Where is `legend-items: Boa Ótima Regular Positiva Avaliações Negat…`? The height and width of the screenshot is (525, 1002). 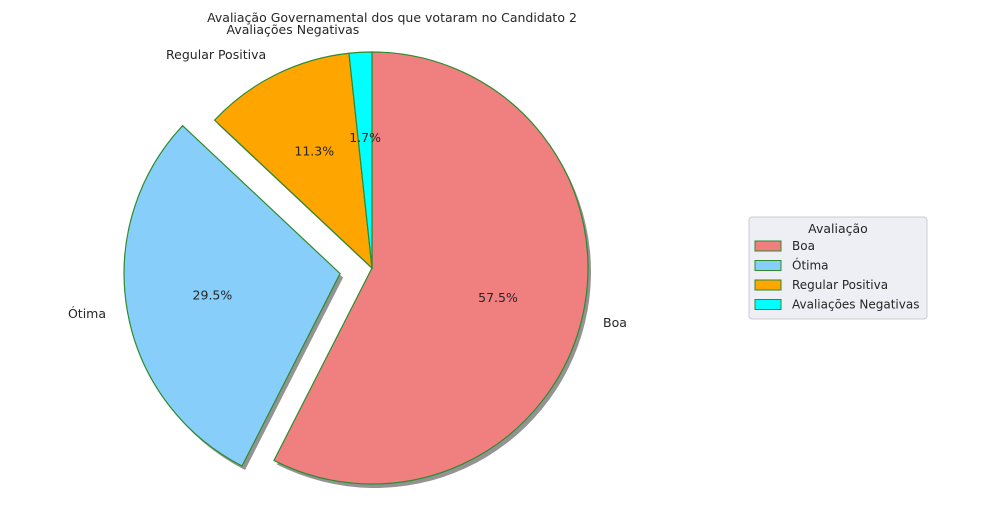 legend-items: Boa Ótima Regular Positiva Avaliações Negat… is located at coordinates (836, 275).